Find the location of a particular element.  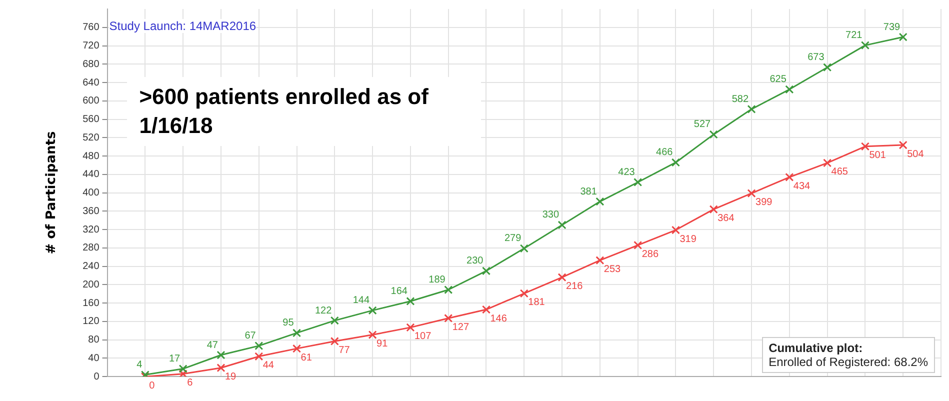

y-tick-label: 560 is located at coordinates (91, 120).